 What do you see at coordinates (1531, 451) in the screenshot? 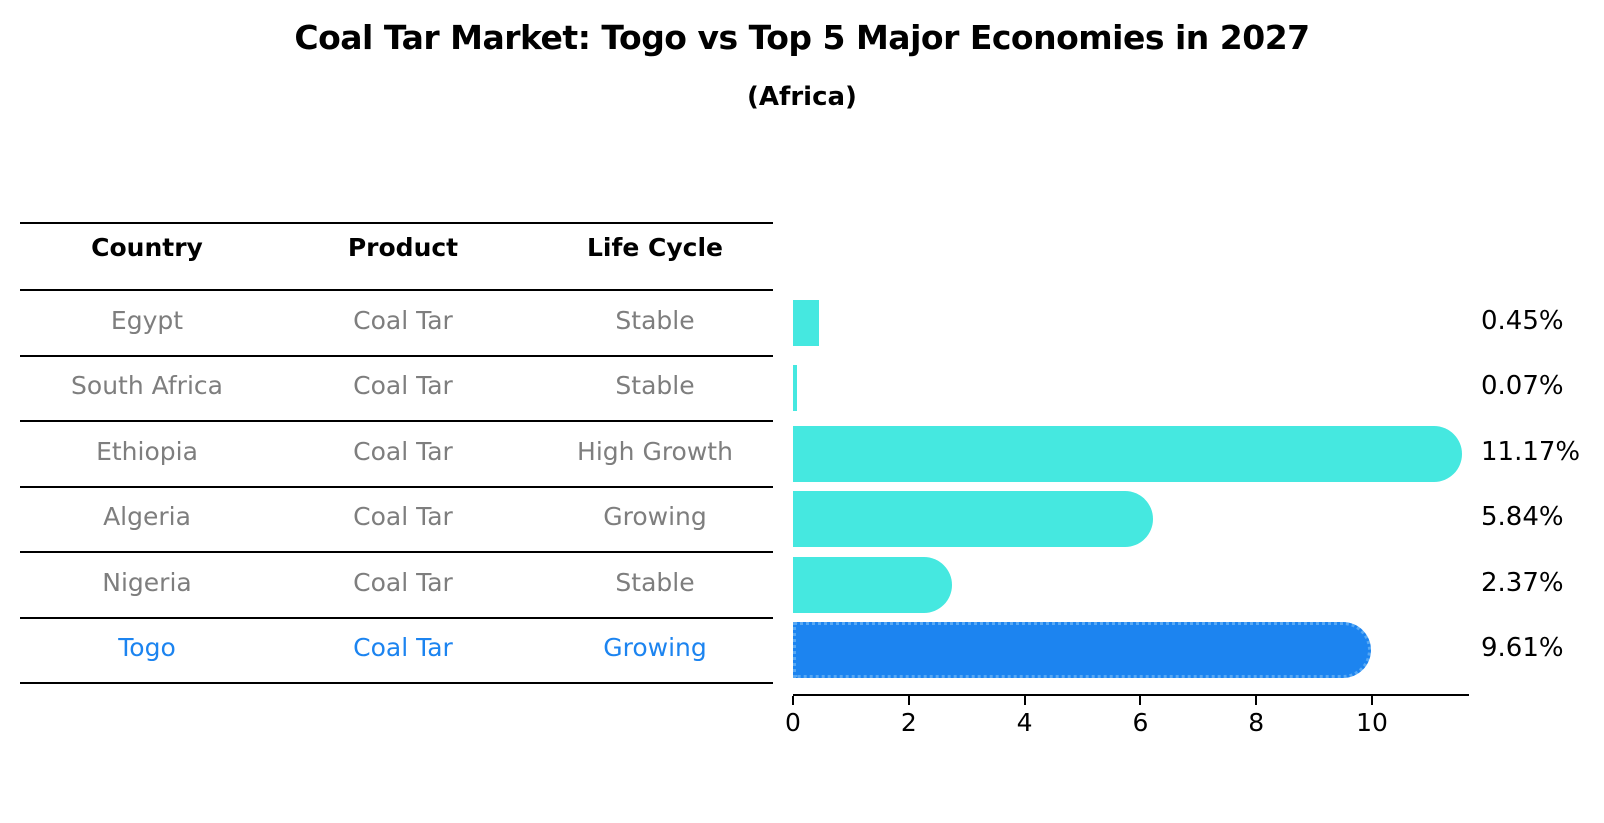
I see `value-label-ethiopia: 11.17%` at bounding box center [1531, 451].